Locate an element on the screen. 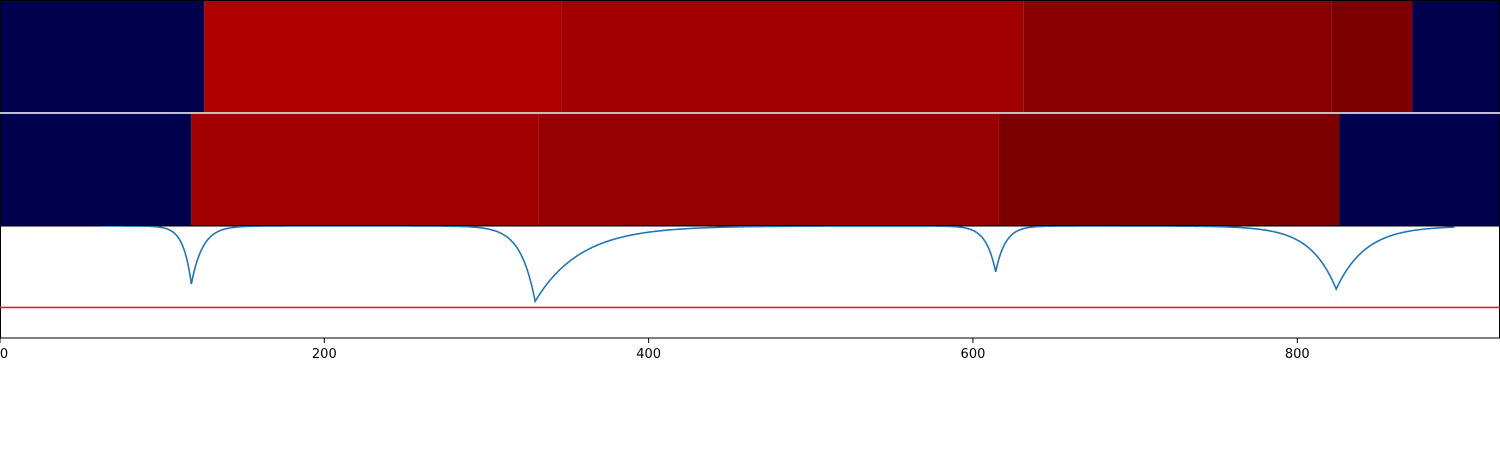 Image resolution: width=1500 pixels, height=450 pixels. x-axis: 0 200 400 600 800 is located at coordinates (655, 350).